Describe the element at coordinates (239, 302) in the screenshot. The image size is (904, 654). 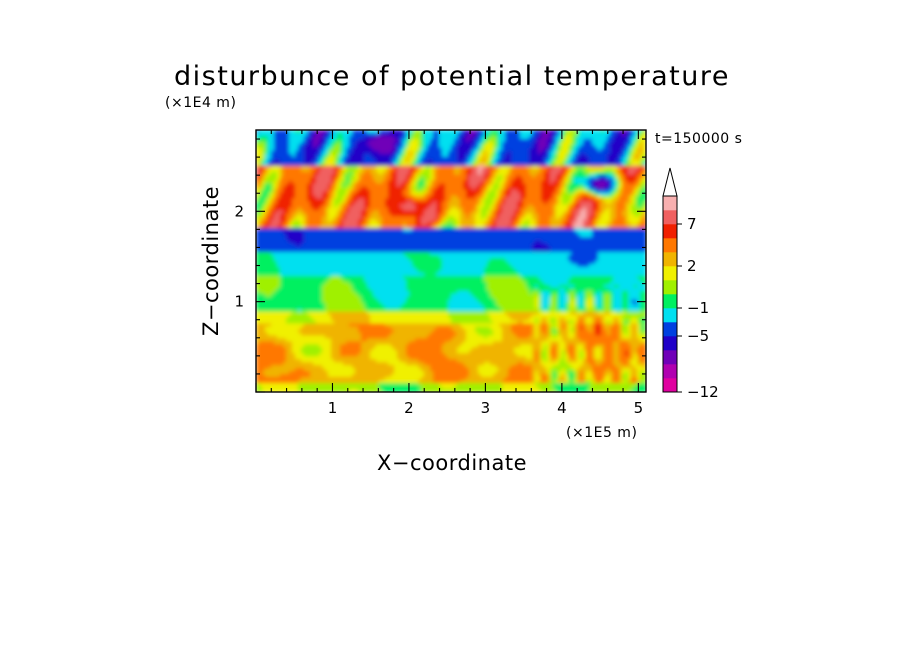
I see `y-tick-label: 1` at that location.